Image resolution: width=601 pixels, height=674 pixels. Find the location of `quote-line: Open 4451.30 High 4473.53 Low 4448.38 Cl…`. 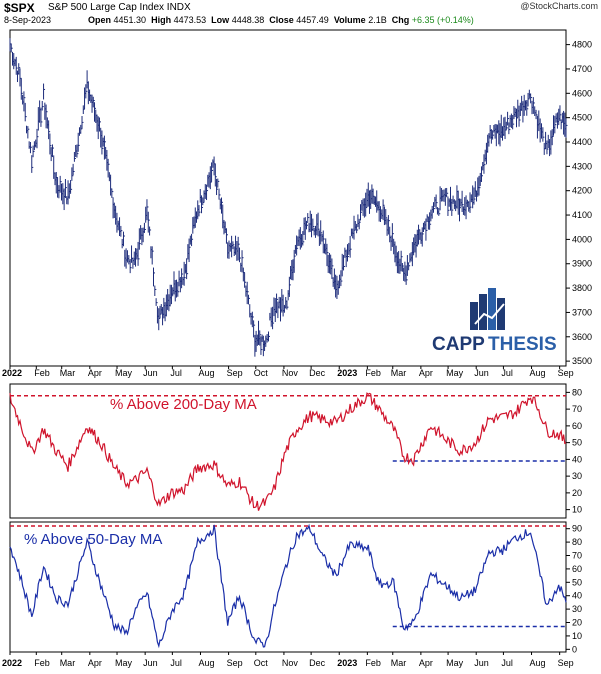

quote-line: Open 4451.30 High 4473.53 Low 4448.38 Cl… is located at coordinates (281, 20).